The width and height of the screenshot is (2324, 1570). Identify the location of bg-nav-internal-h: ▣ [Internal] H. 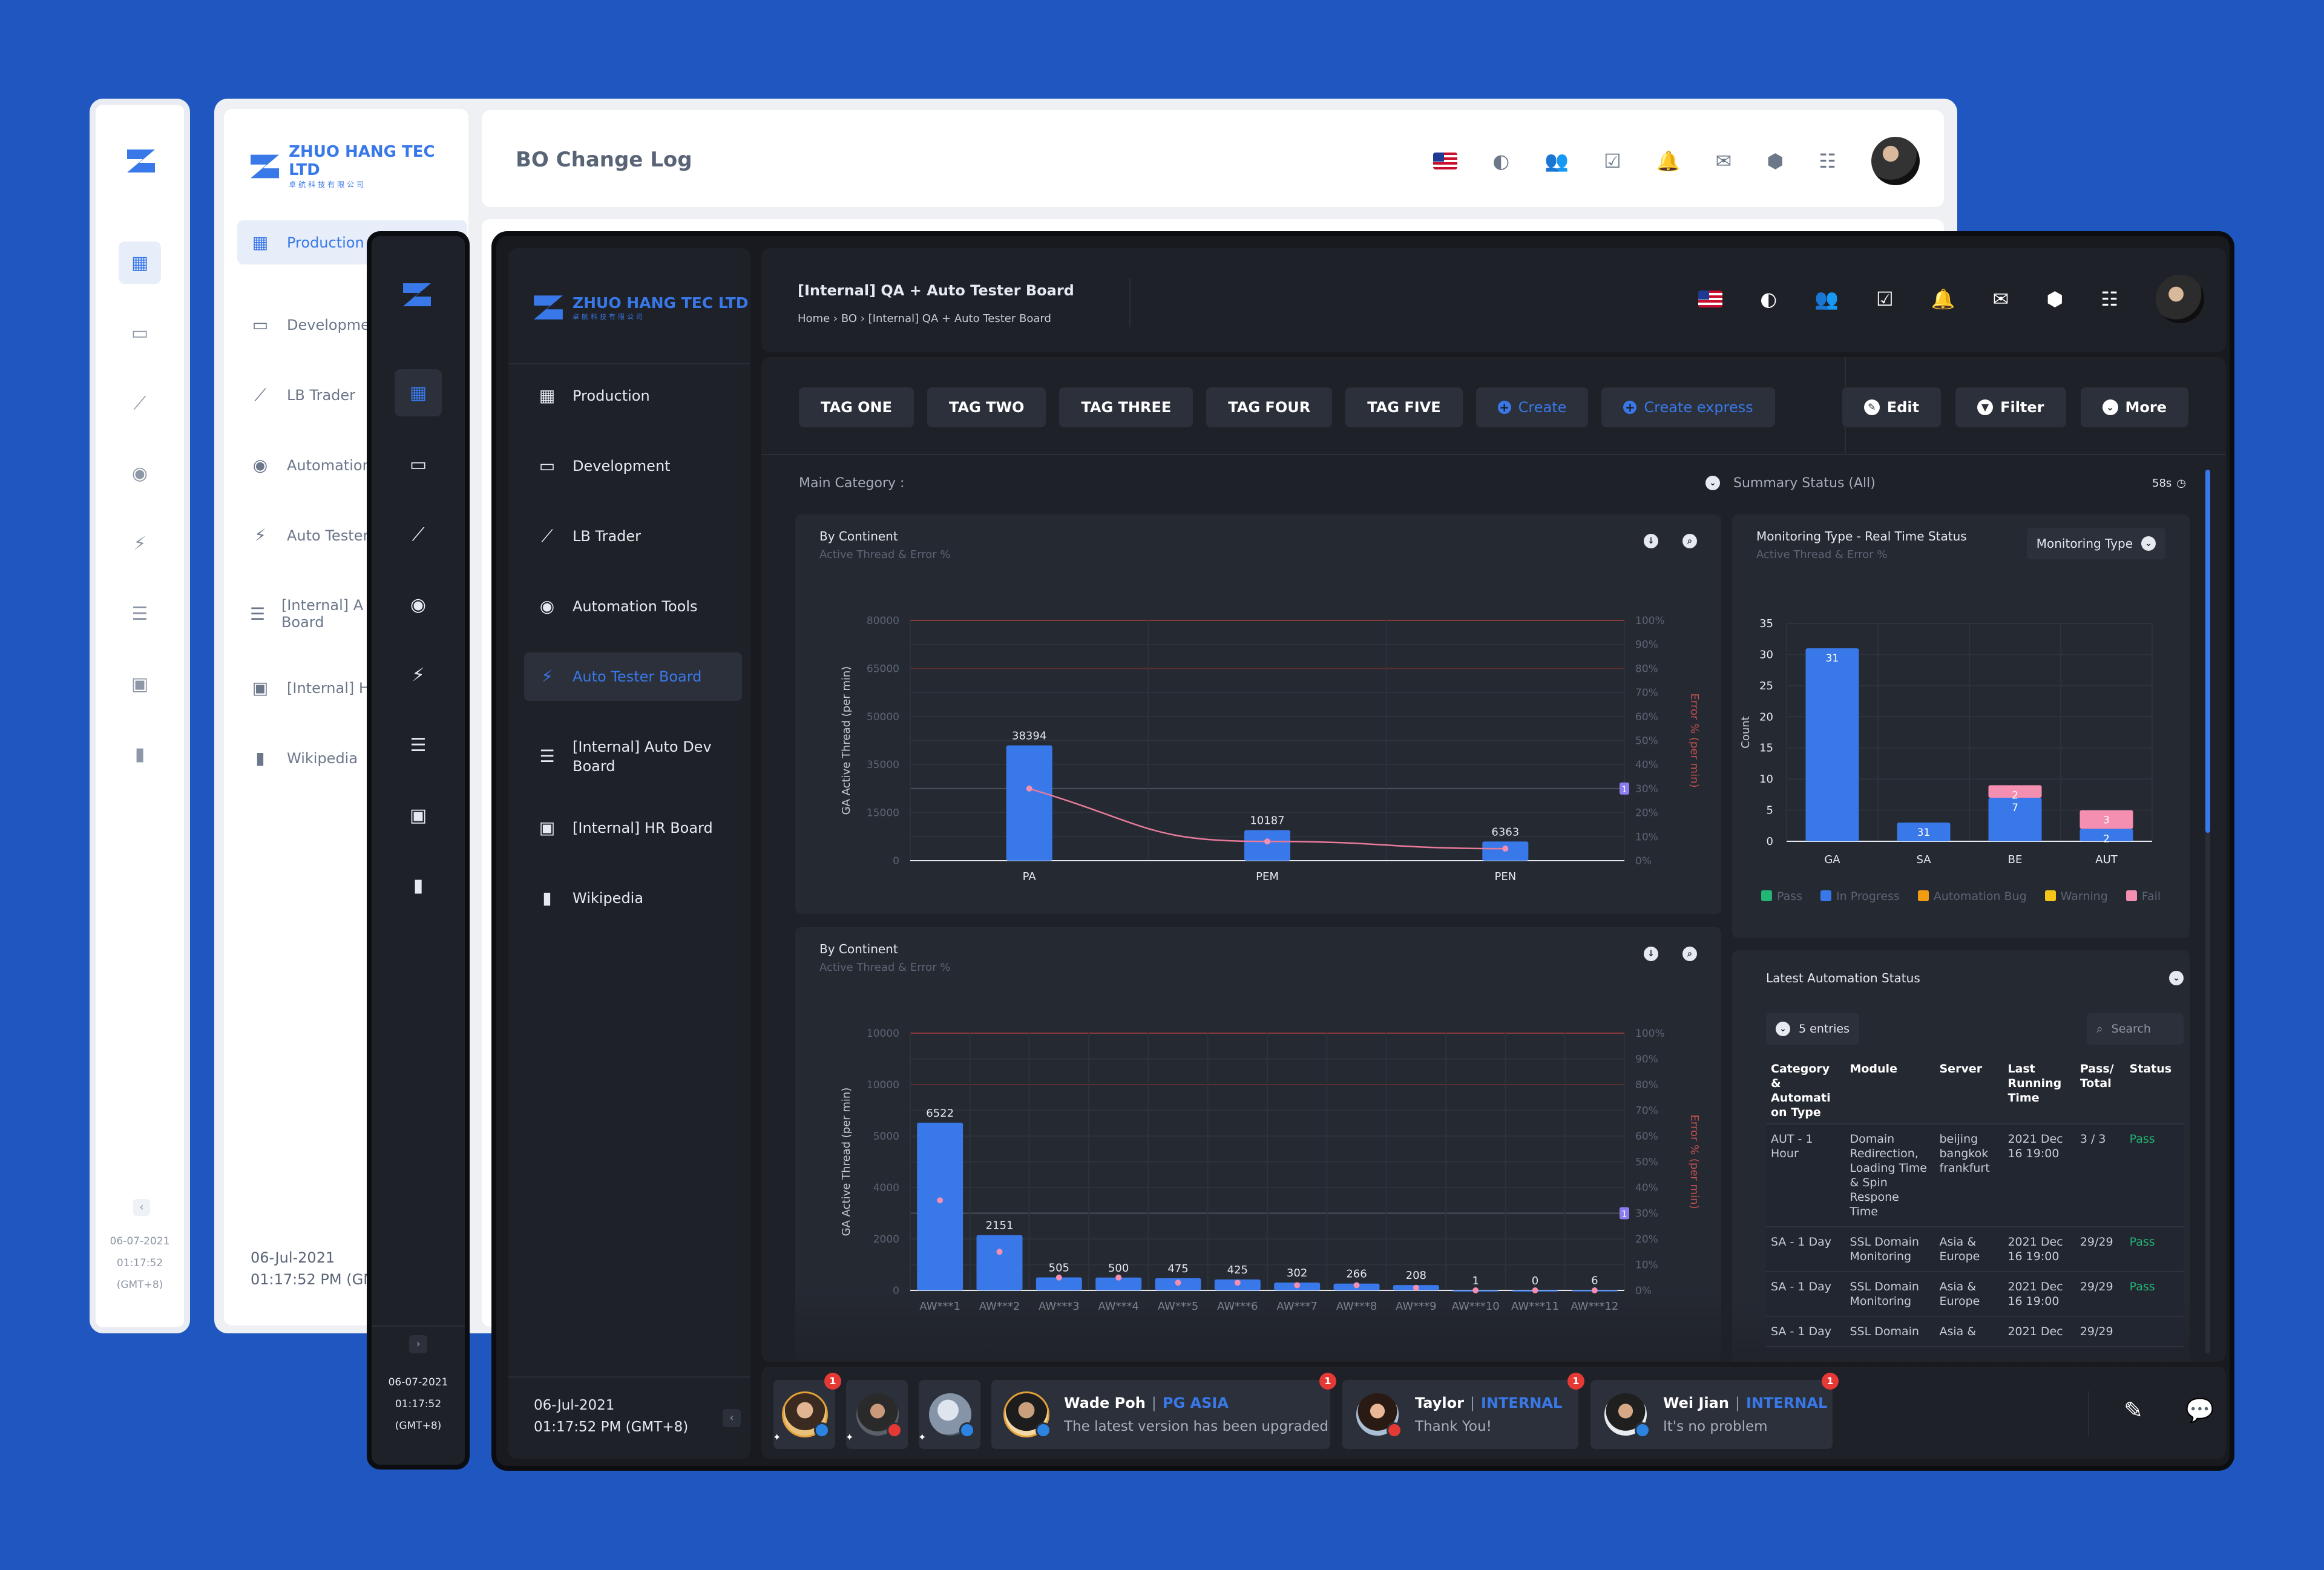
(309, 688).